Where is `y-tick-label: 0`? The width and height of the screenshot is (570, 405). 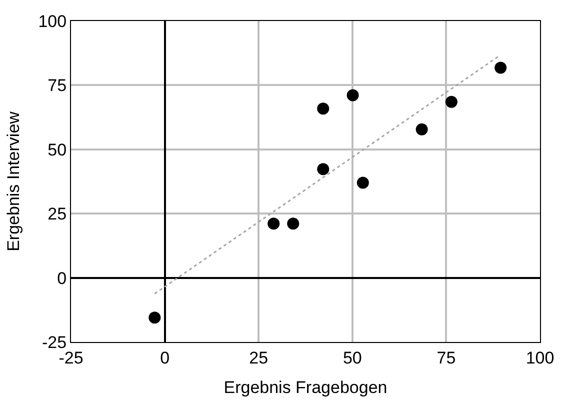 y-tick-label: 0 is located at coordinates (62, 278).